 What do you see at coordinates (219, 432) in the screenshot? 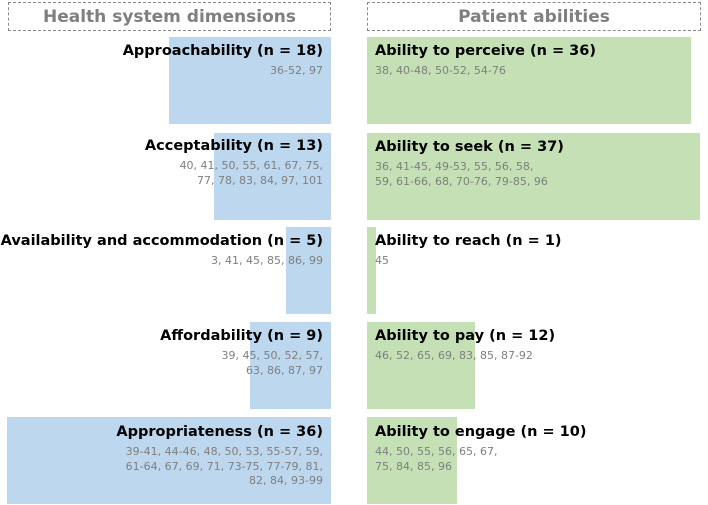
I see `appropriateness-label: Appropriateness (n = 36)` at bounding box center [219, 432].